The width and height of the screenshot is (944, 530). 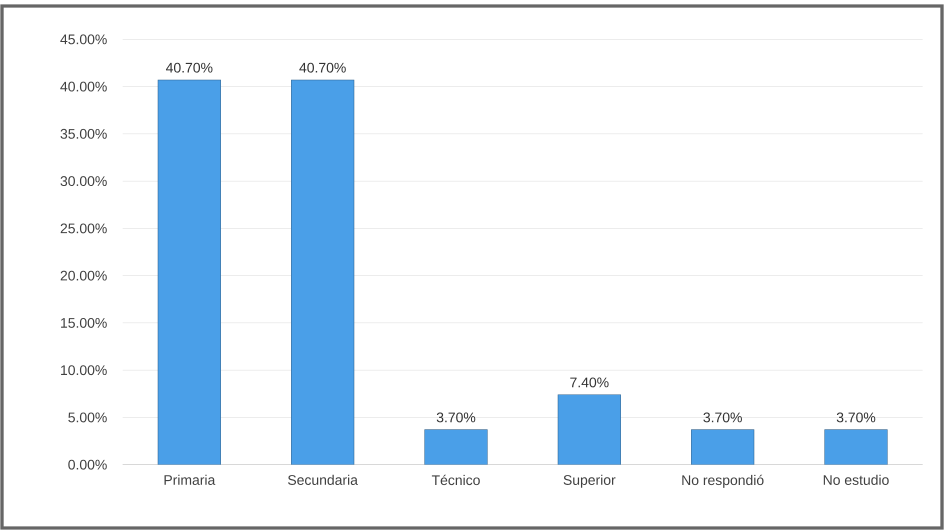 What do you see at coordinates (590, 481) in the screenshot?
I see `x-tick-label: Superior` at bounding box center [590, 481].